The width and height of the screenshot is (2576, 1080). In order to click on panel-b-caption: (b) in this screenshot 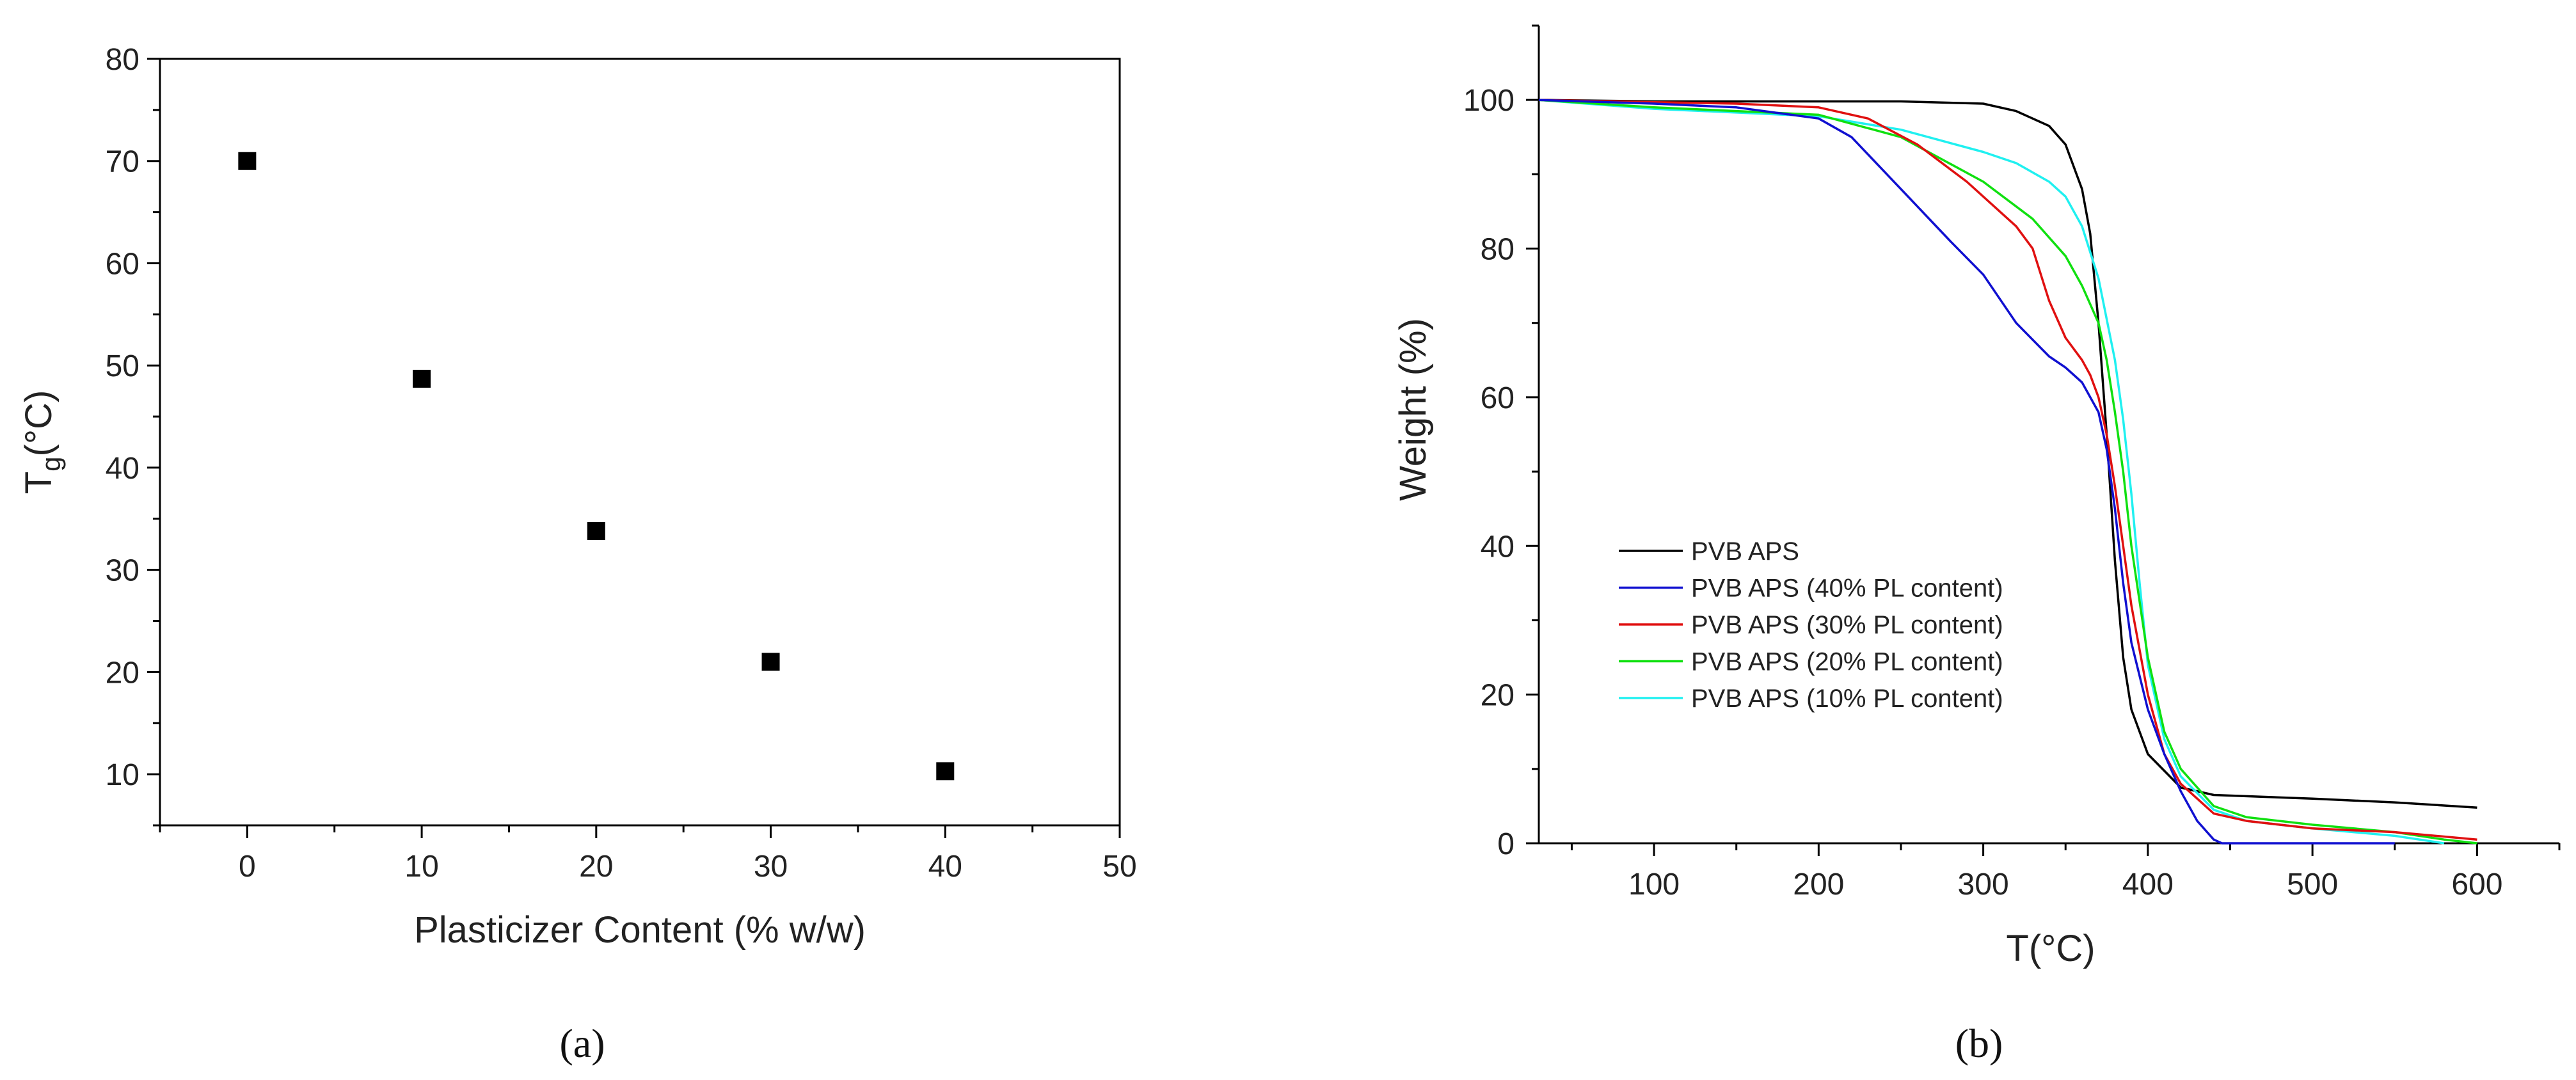, I will do `click(1979, 1043)`.